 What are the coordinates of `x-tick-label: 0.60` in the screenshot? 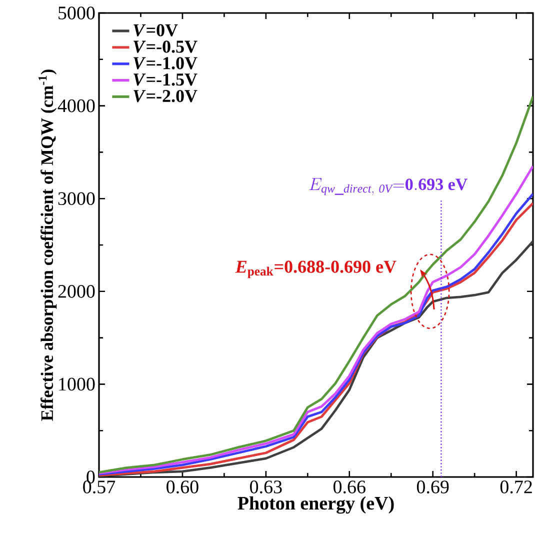 It's located at (182, 487).